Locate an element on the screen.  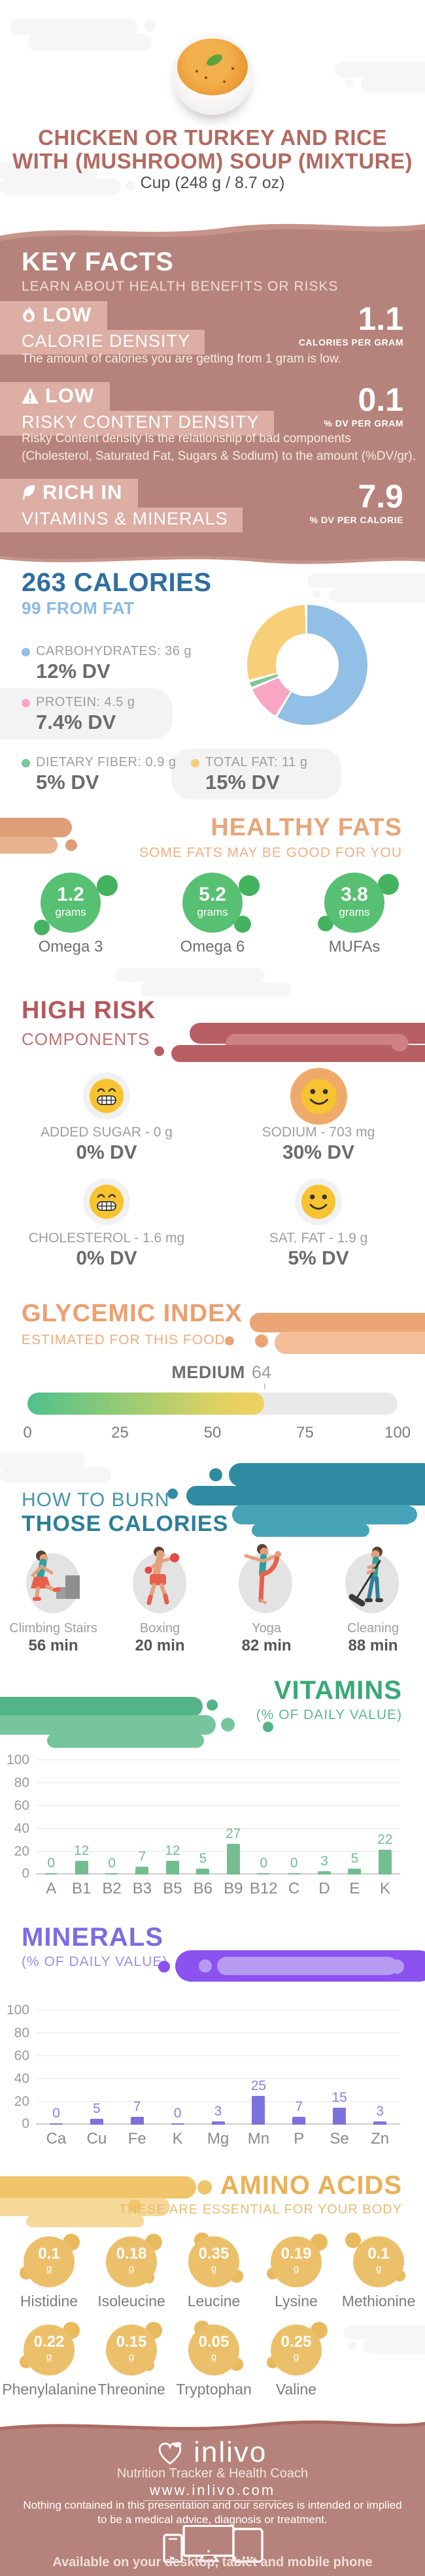
x-axis-label: D is located at coordinates (324, 1888).